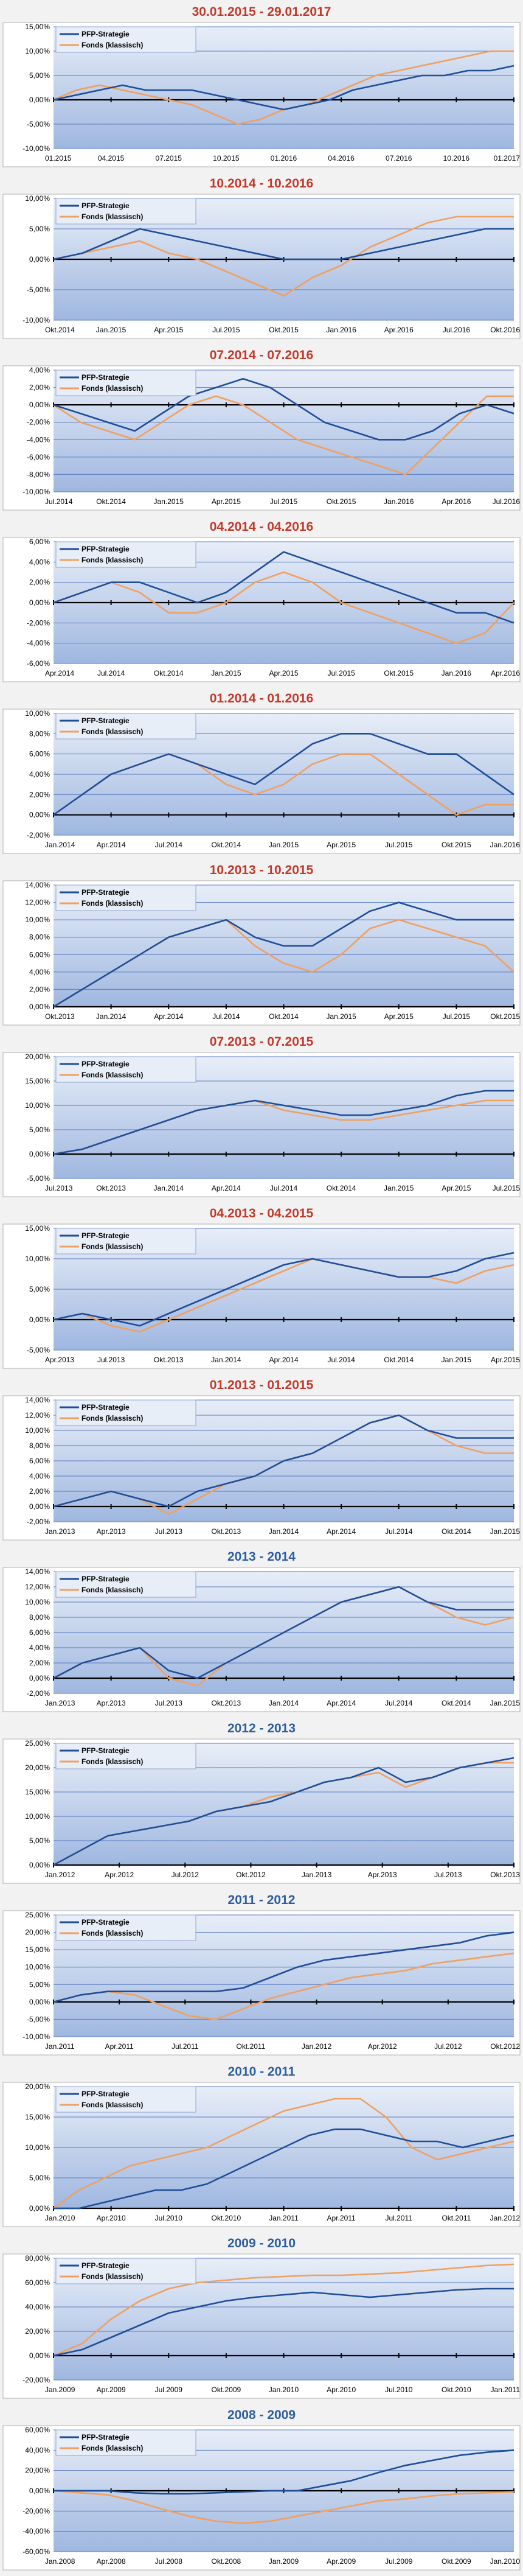 This screenshot has height=2576, width=523. I want to click on x-tick-label: Jul.2009, so click(169, 2389).